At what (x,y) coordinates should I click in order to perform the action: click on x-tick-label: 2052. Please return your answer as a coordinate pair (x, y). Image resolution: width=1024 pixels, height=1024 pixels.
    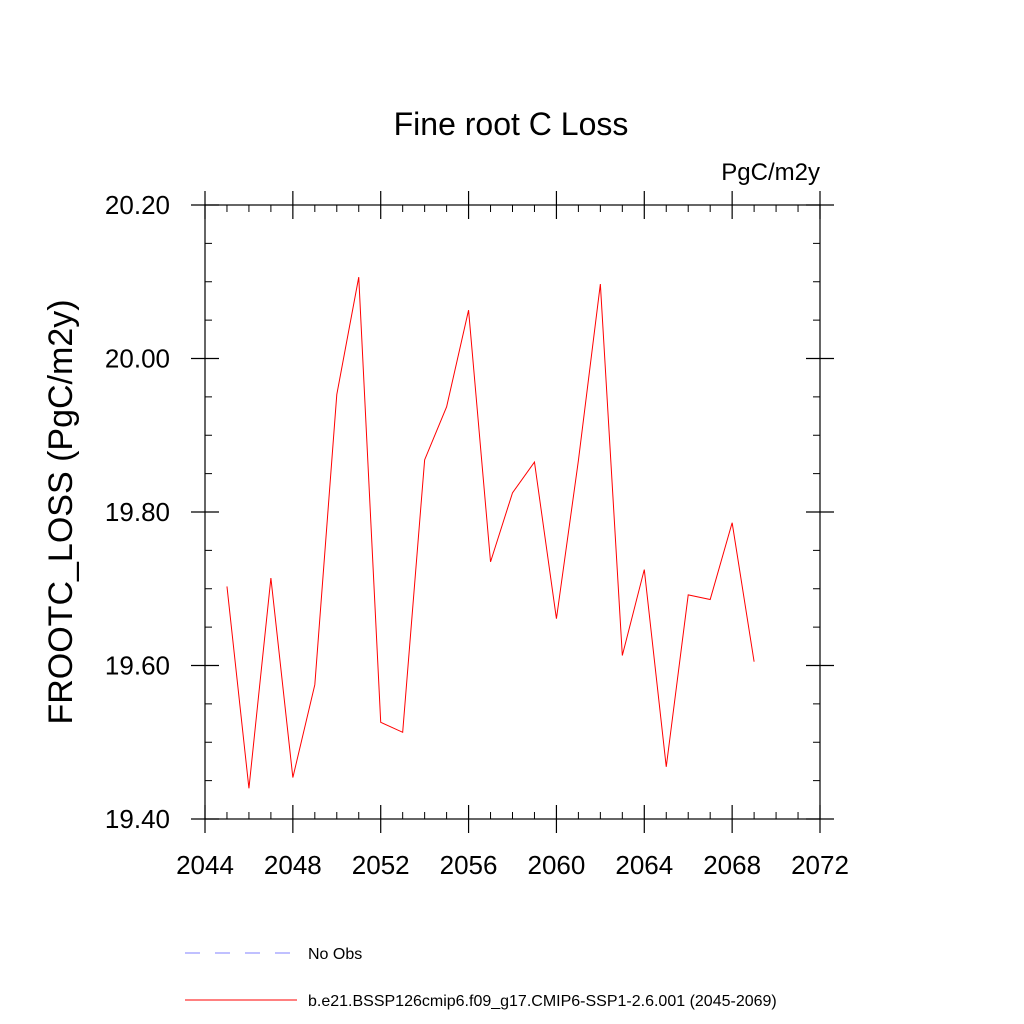
    Looking at the image, I should click on (381, 865).